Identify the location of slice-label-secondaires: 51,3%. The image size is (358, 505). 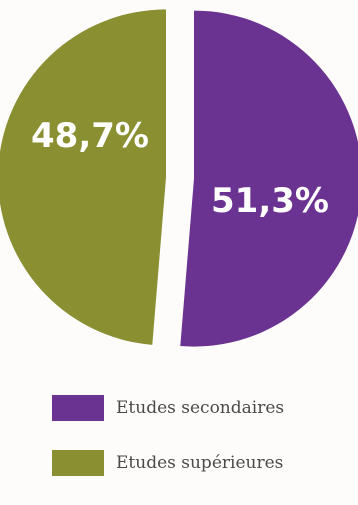
(270, 201).